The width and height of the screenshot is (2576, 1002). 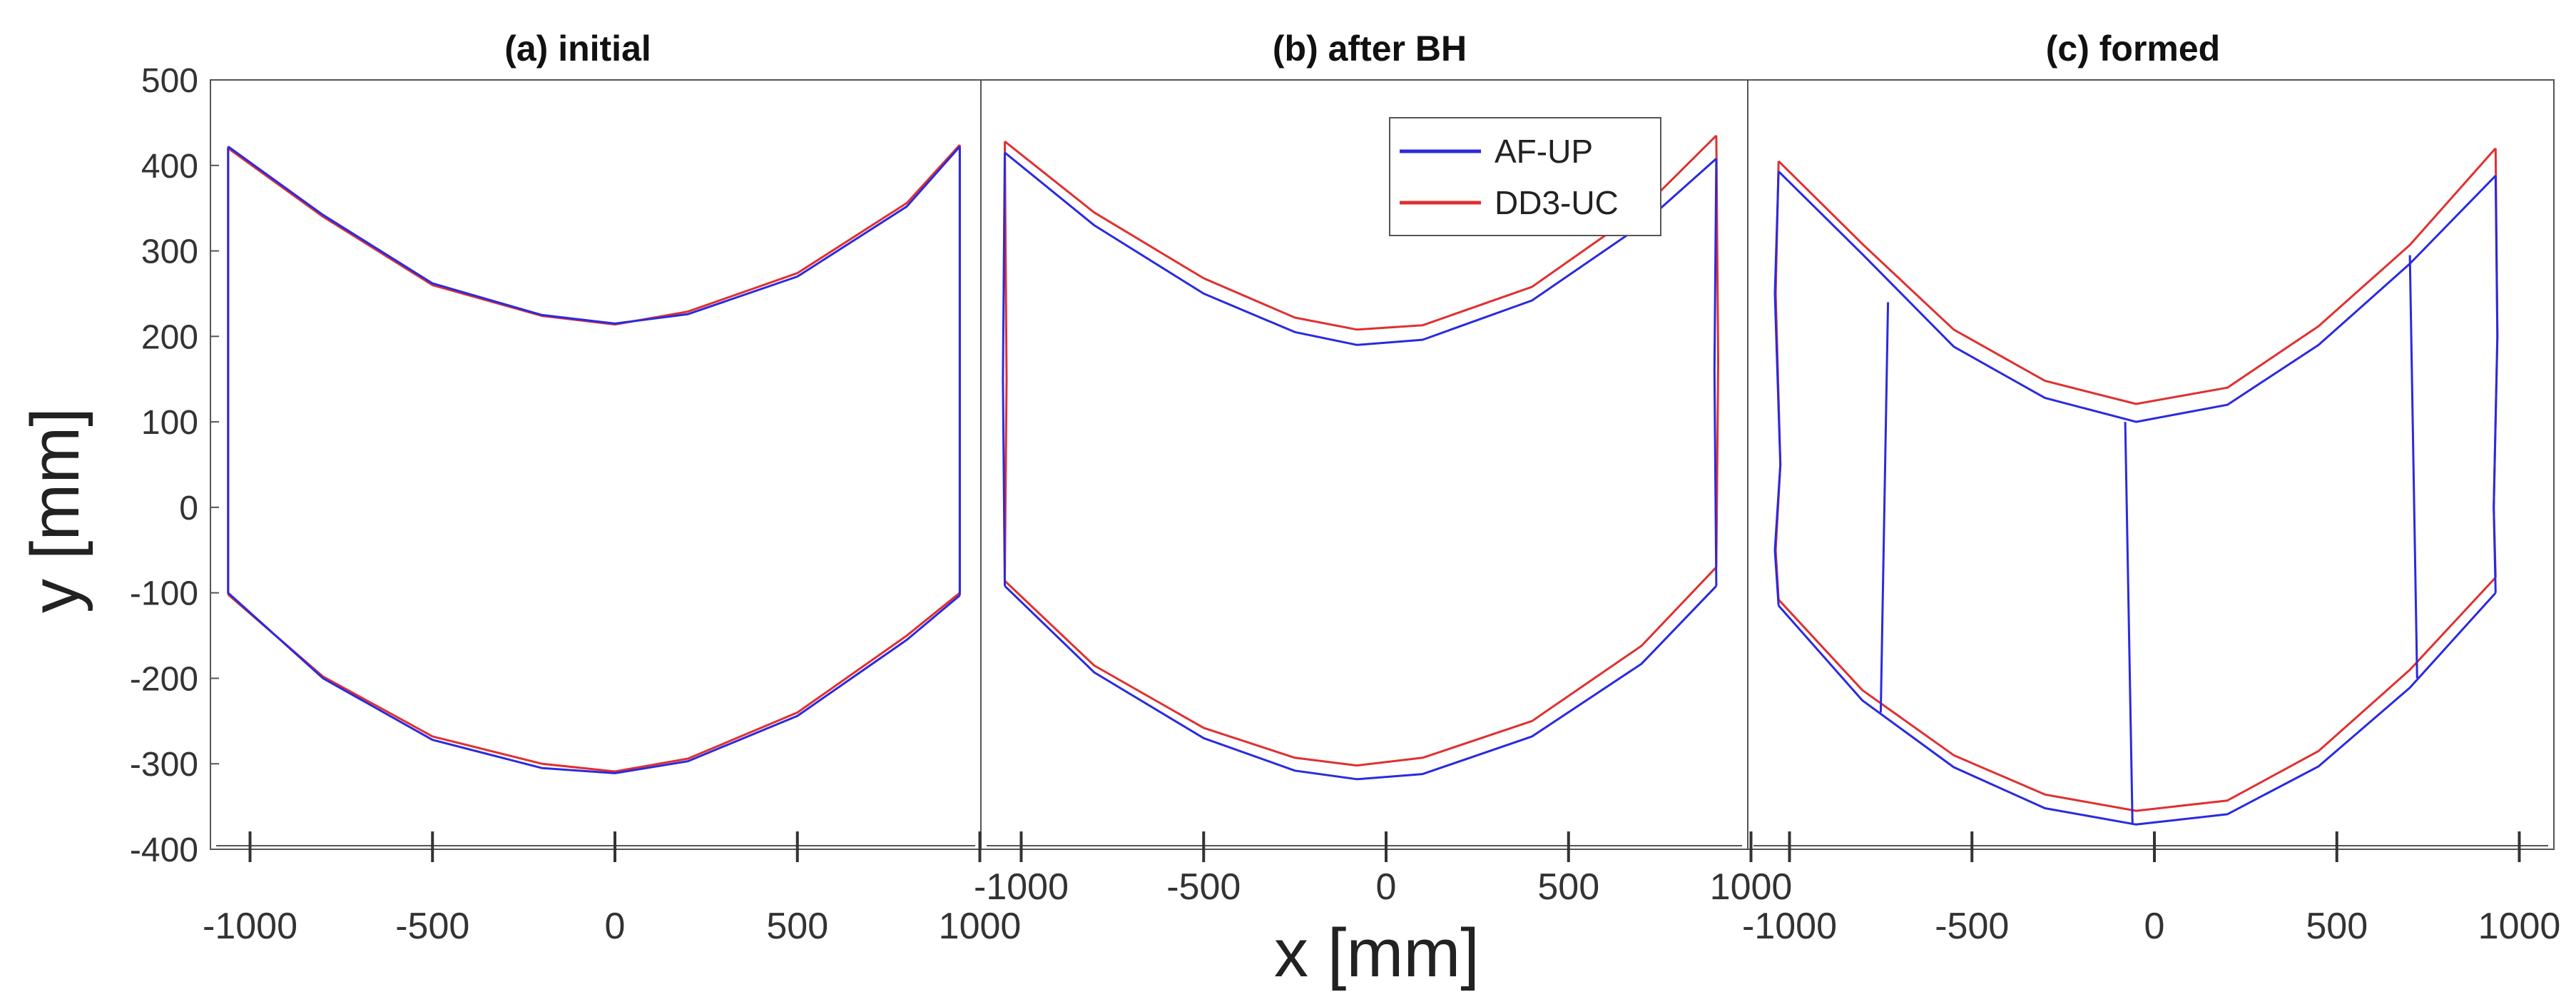 I want to click on dd3-uc-left-edge, so click(x=1006, y=361).